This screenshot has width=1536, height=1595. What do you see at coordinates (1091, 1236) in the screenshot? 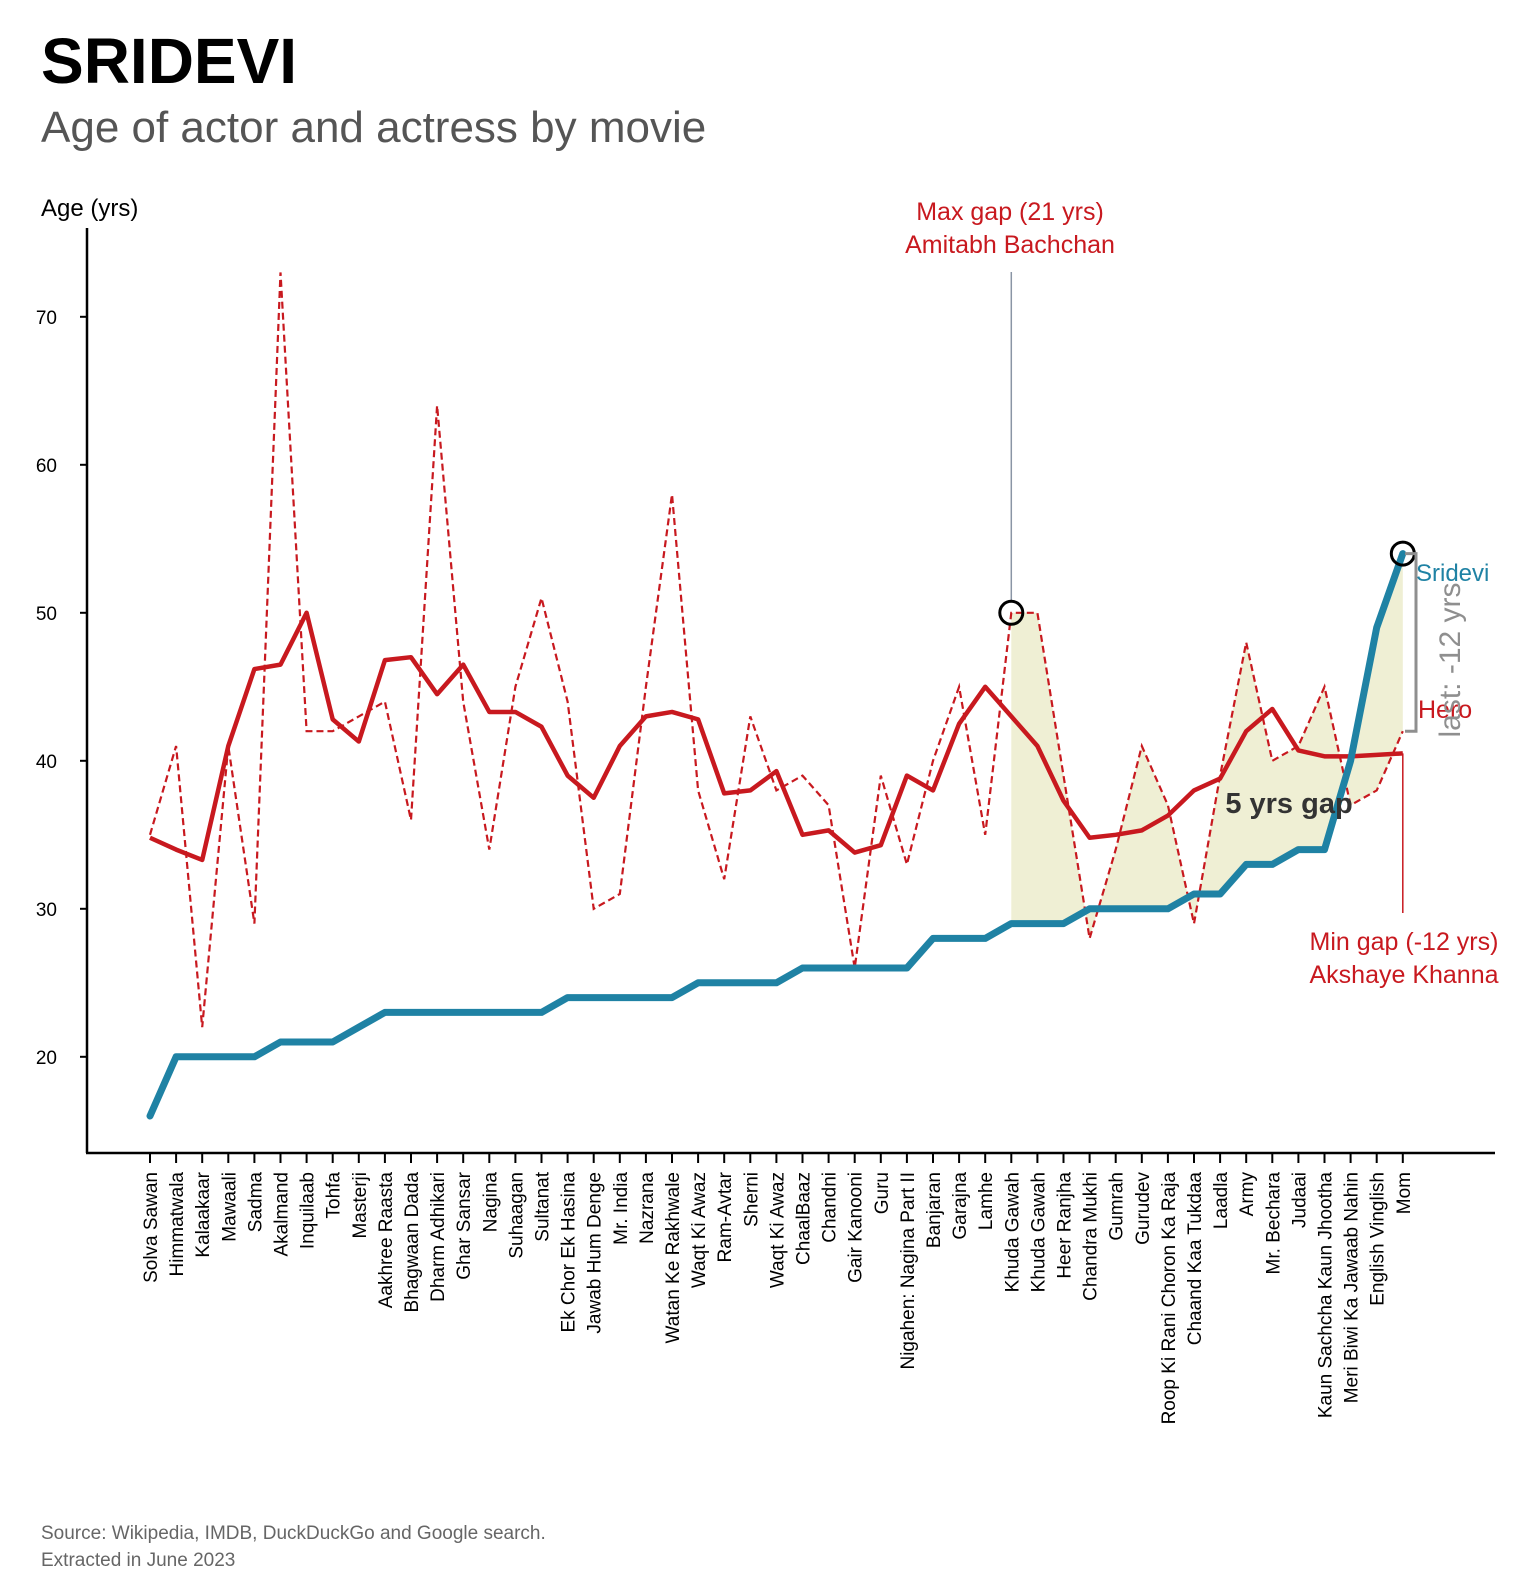
I see `x-tick-label: Chandra Mukhi` at bounding box center [1091, 1236].